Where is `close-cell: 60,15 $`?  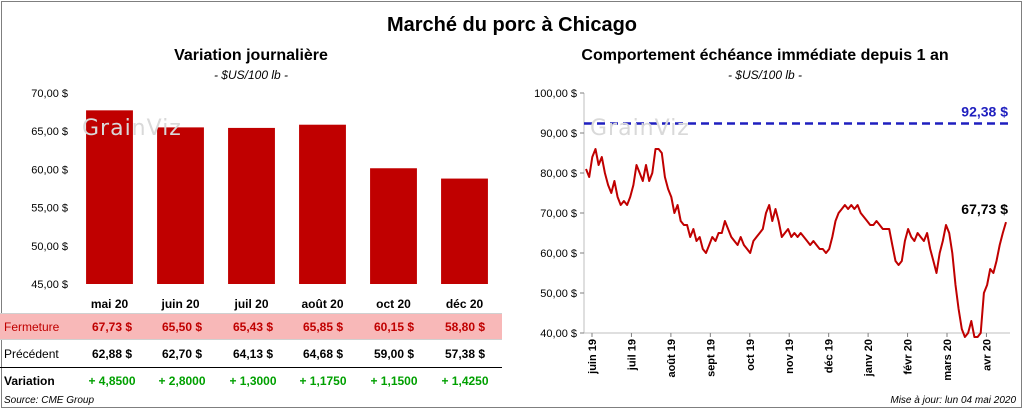
close-cell: 60,15 $ is located at coordinates (394, 326).